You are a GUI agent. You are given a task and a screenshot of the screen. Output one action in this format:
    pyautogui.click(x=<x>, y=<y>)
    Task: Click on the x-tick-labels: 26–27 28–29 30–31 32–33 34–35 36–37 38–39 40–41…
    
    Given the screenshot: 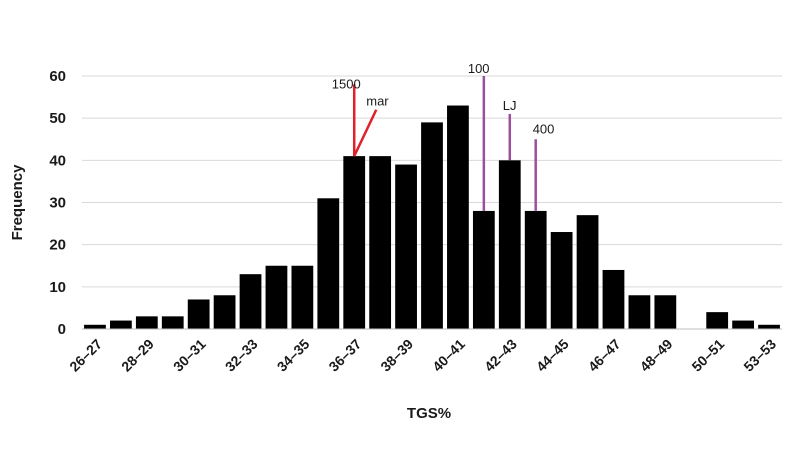 What is the action you would take?
    pyautogui.click(x=422, y=355)
    